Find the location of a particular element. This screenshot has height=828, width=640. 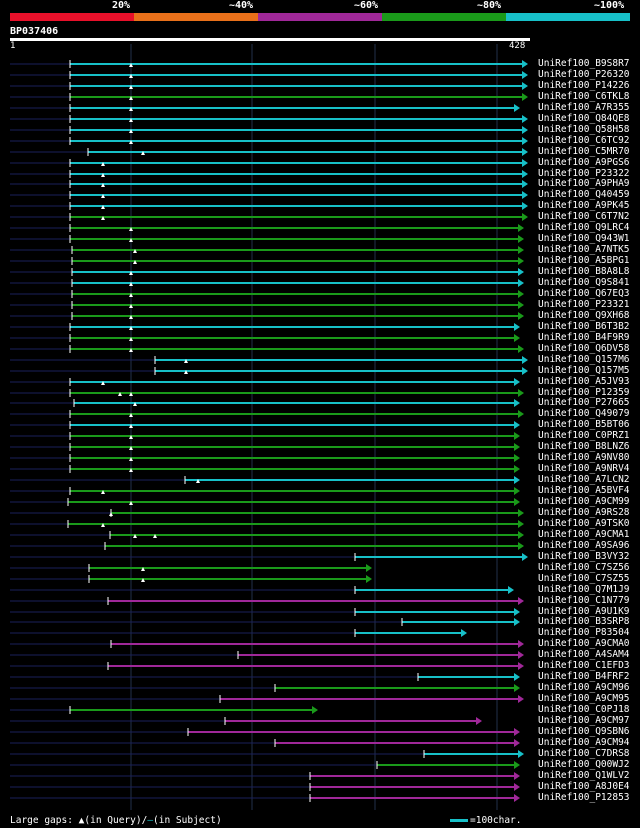

hit-label: UniRef100_A9NRV4 is located at coordinates (584, 468).